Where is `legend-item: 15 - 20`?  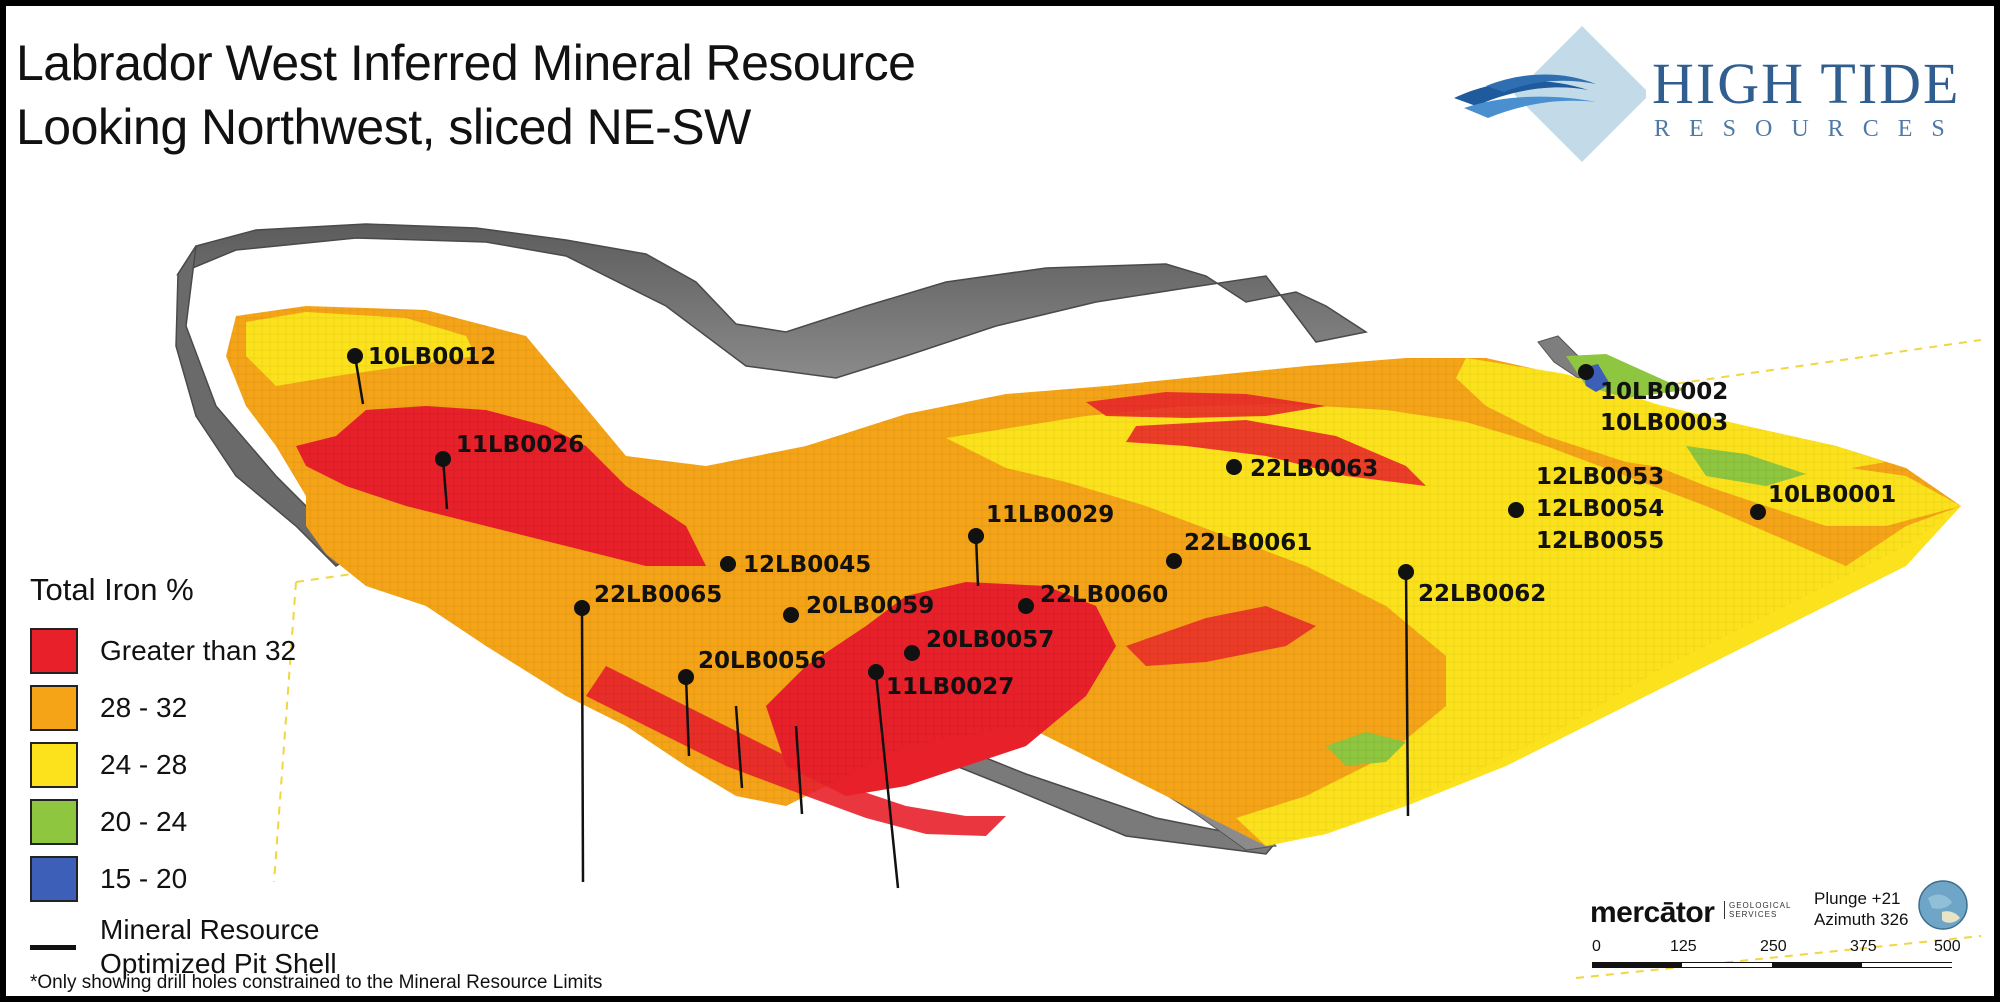
legend-item: 15 - 20 is located at coordinates (183, 878).